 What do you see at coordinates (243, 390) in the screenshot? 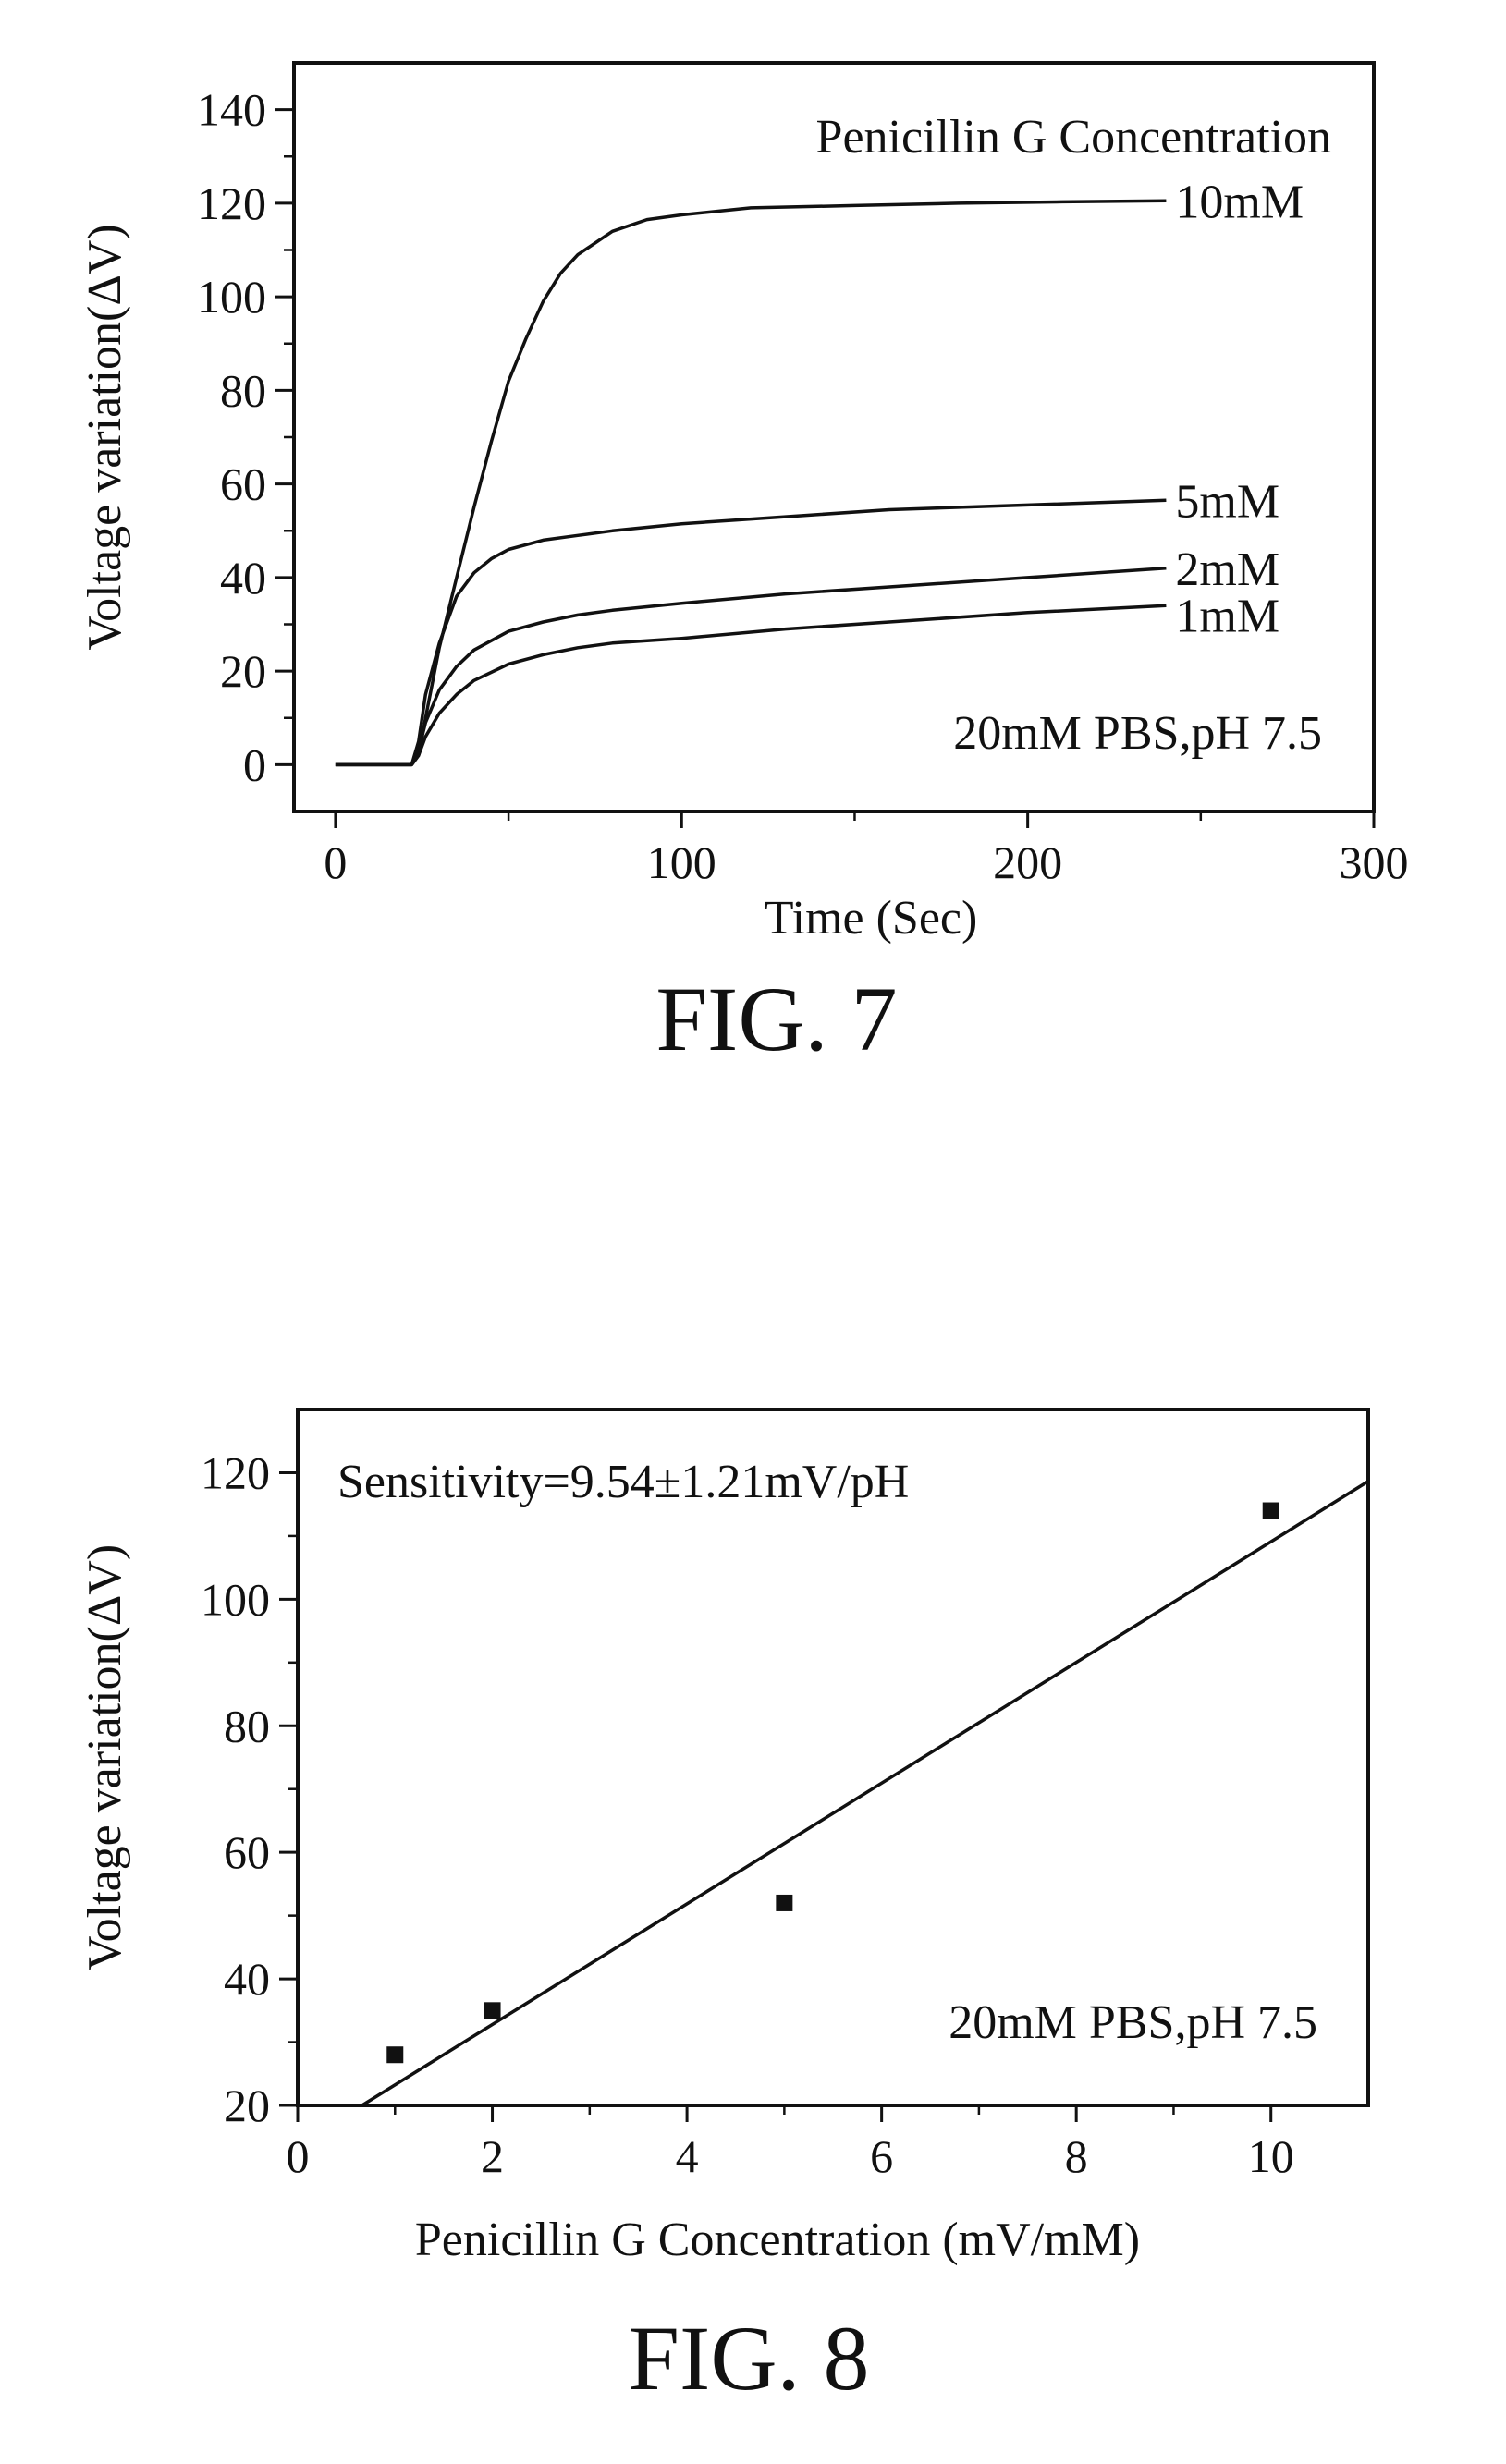
I see `fig7-y-tick-label: 80` at bounding box center [243, 390].